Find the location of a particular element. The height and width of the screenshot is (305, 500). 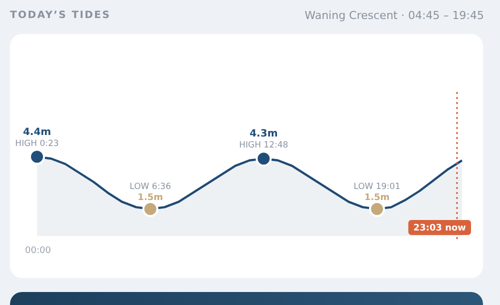

chart-title: TODAY’S TIDES is located at coordinates (60, 15).